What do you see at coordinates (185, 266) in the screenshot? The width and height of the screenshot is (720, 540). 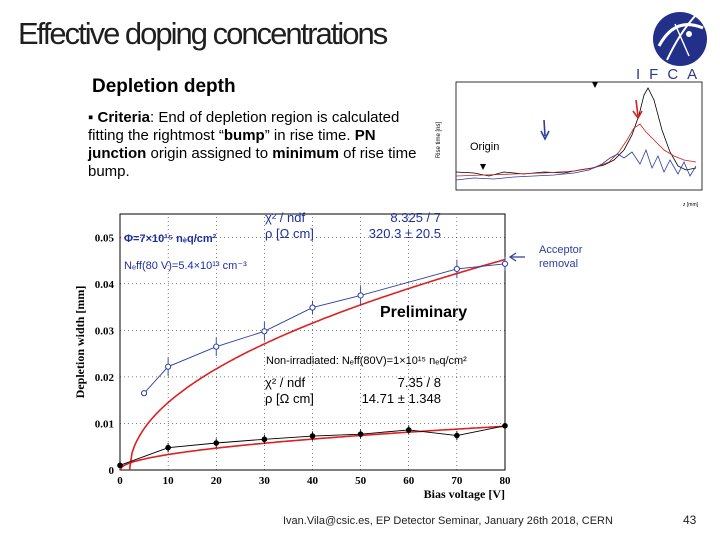 I see `neff-irradiated-label: Nₑff(80 V)=5.4×10¹³ cm⁻³` at bounding box center [185, 266].